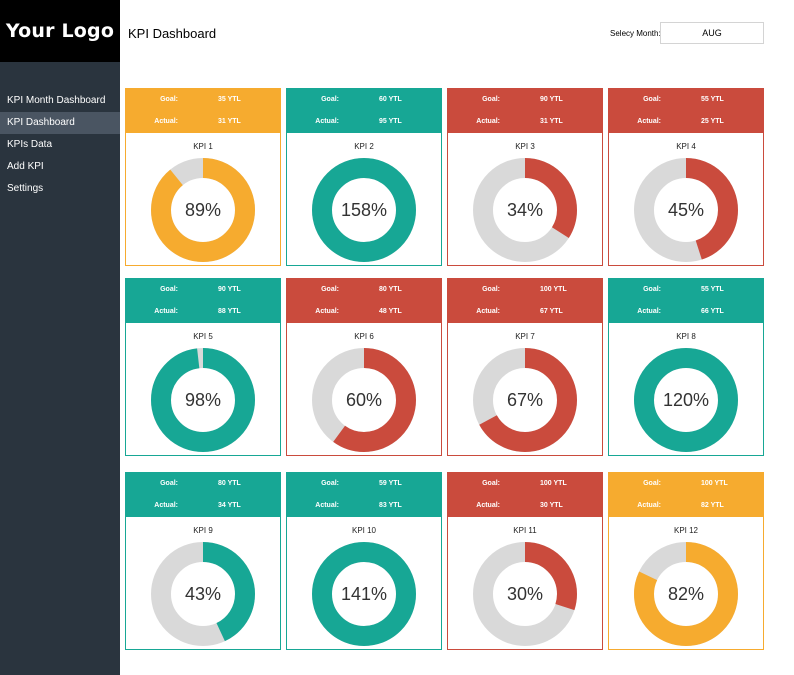  What do you see at coordinates (30, 144) in the screenshot?
I see `sidebar-item-kpis-data: KPIs Data` at bounding box center [30, 144].